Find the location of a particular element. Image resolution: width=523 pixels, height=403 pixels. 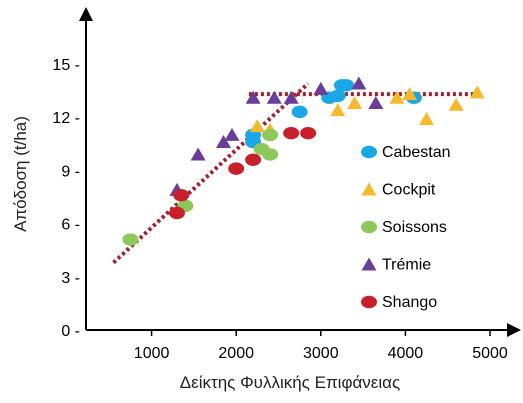

y-tick-label: 9 - is located at coordinates (70, 171).